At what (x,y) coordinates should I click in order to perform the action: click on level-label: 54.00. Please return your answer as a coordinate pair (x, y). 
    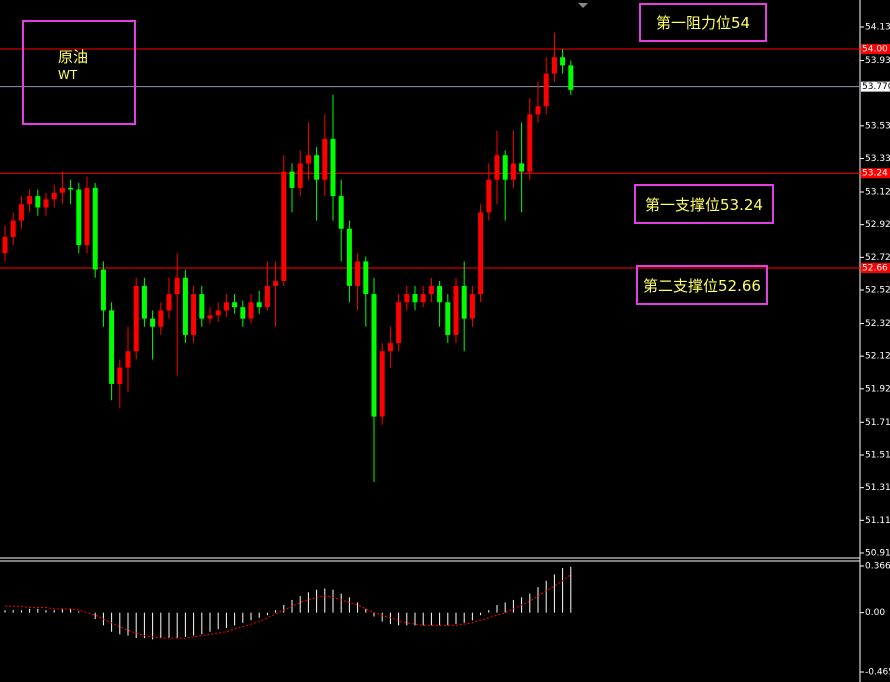
    Looking at the image, I should click on (875, 50).